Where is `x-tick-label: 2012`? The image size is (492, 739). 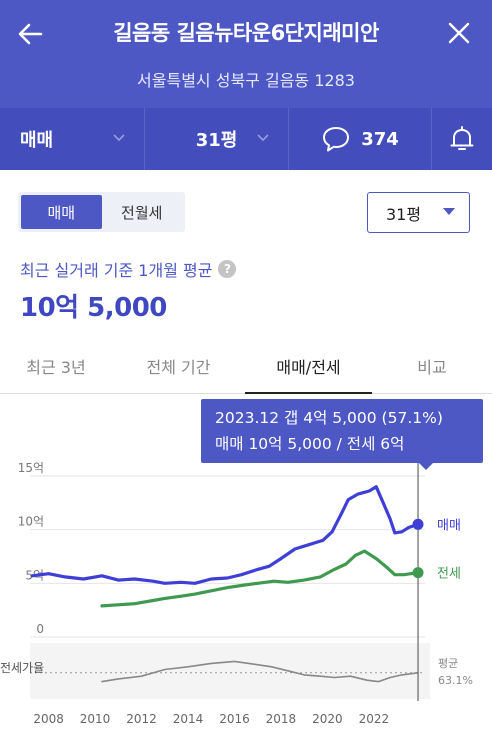
x-tick-label: 2012 is located at coordinates (141, 719).